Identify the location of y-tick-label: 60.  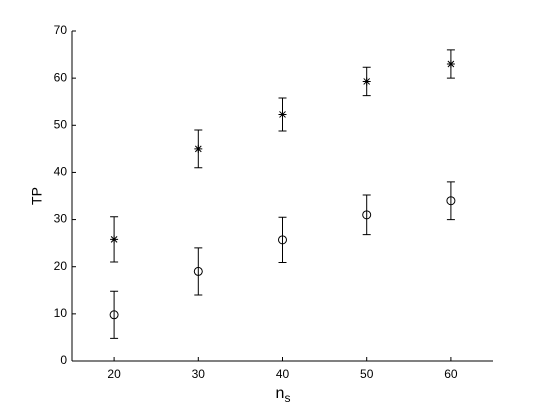
(61, 77).